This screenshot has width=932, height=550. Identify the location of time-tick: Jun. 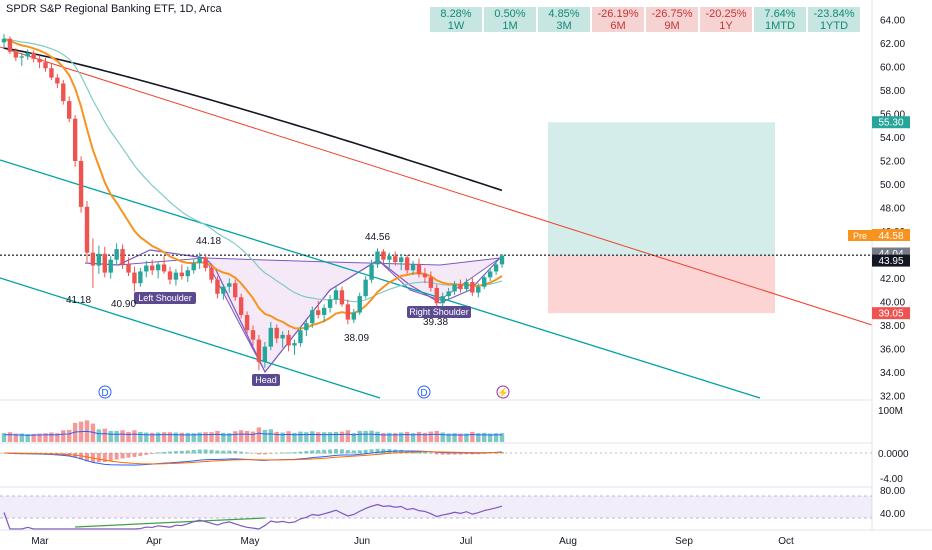
(362, 541).